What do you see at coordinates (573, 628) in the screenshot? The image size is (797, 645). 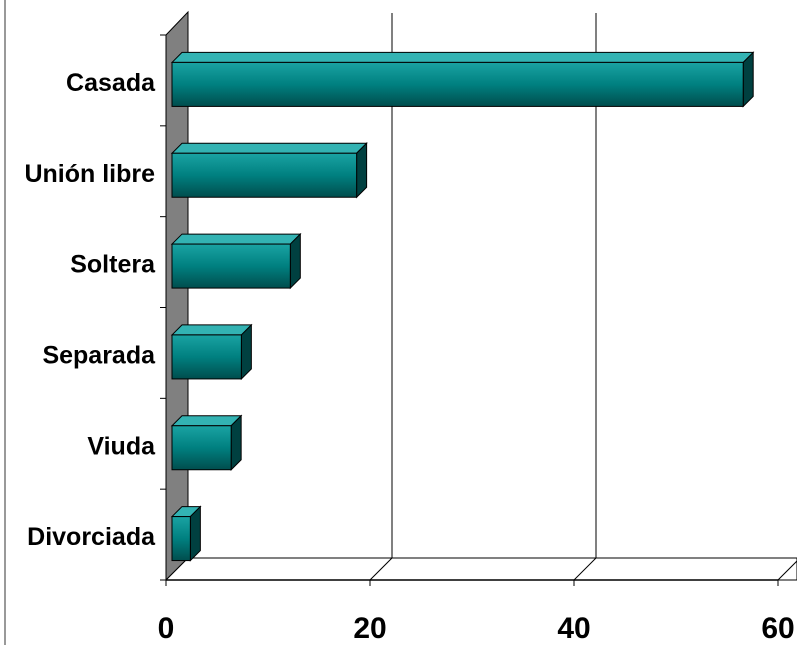 I see `x-tick-label: 40` at bounding box center [573, 628].